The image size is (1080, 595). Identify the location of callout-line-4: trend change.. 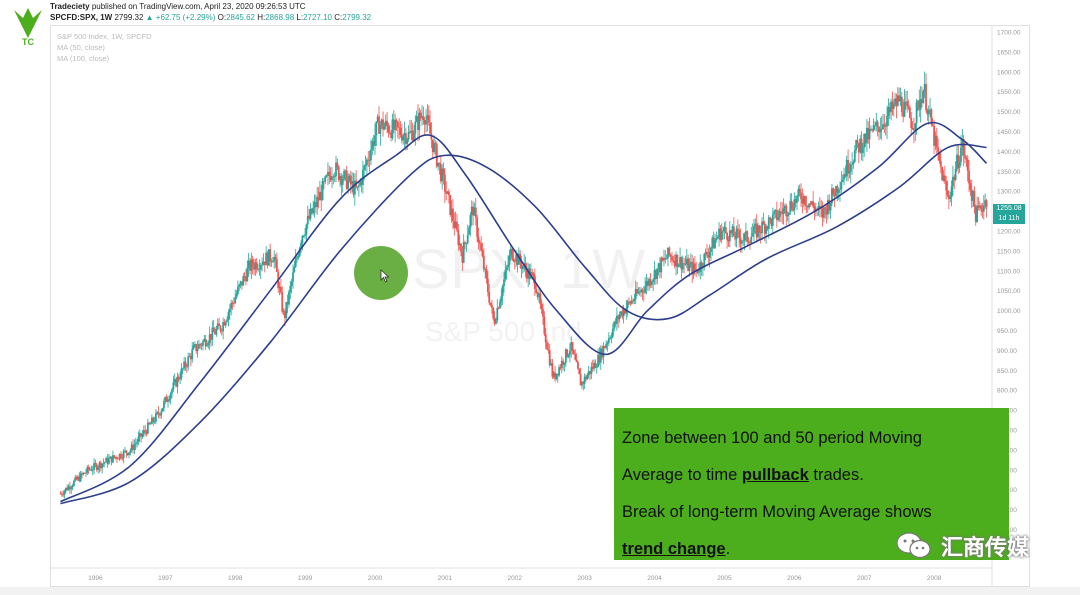
(811, 549).